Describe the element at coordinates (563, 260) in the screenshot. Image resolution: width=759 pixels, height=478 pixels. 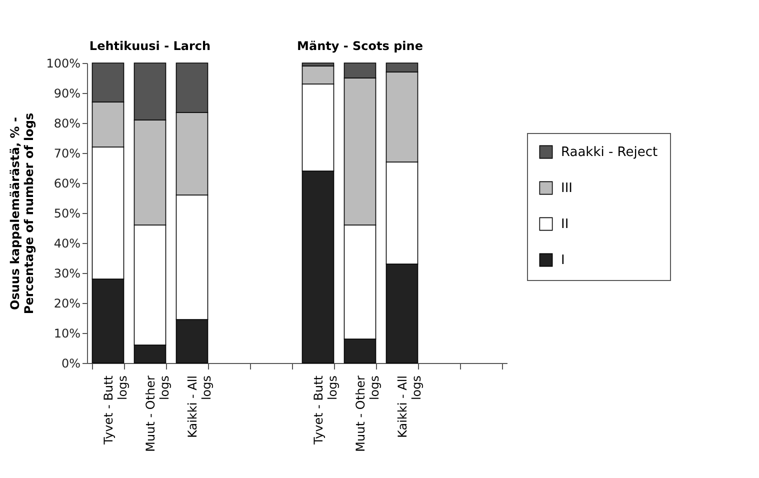
I see `legend-label: I` at that location.